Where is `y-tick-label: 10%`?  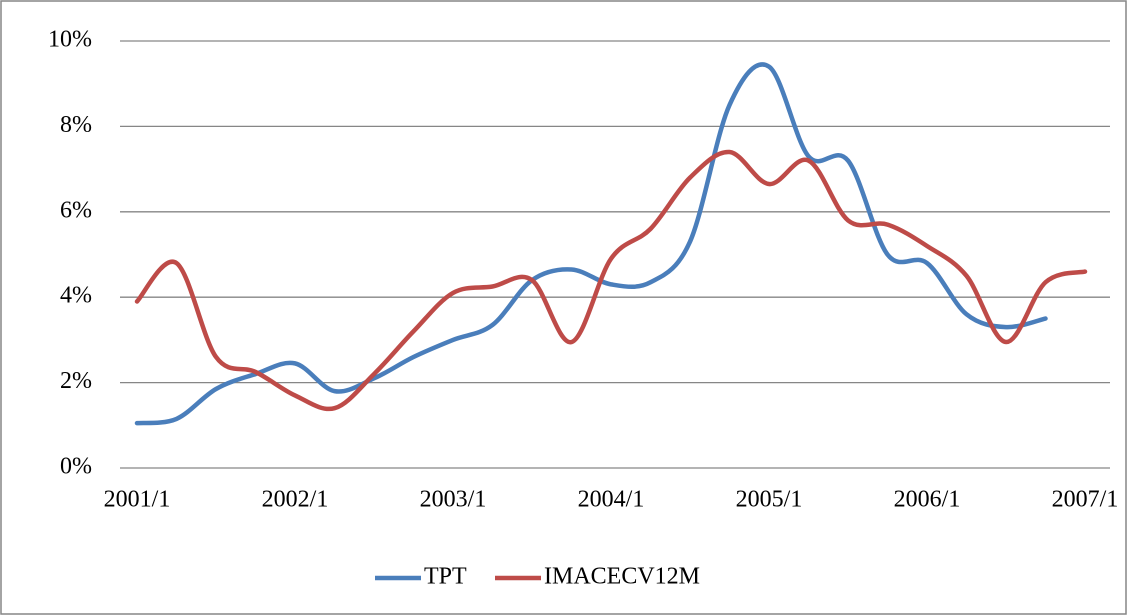 y-tick-label: 10% is located at coordinates (70, 40).